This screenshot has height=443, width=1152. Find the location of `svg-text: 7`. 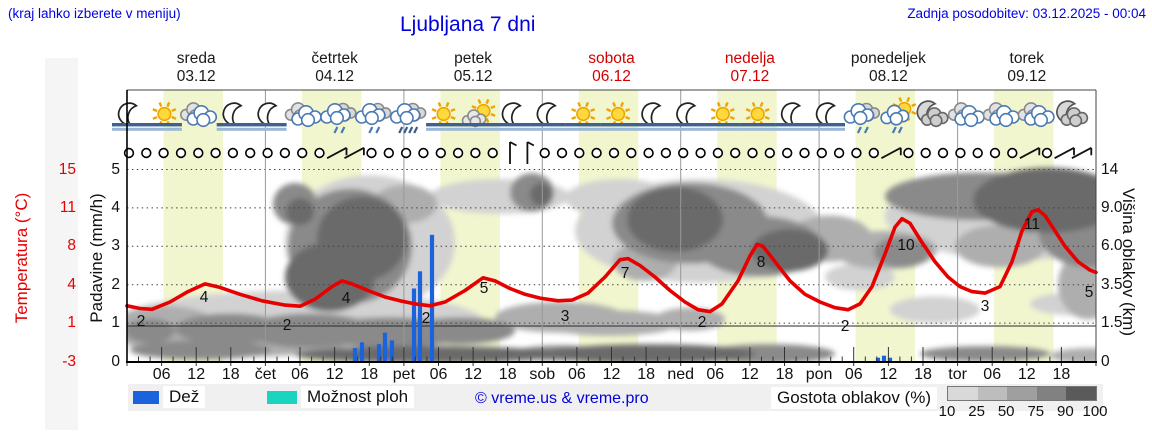

svg-text: 7 is located at coordinates (625, 273).